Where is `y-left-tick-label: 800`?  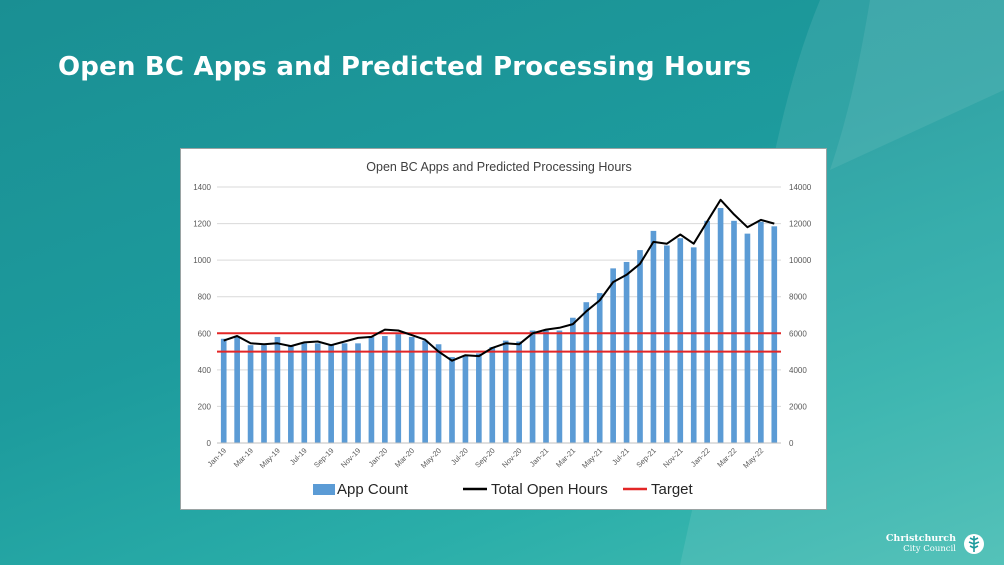
y-left-tick-label: 800 is located at coordinates (205, 297).